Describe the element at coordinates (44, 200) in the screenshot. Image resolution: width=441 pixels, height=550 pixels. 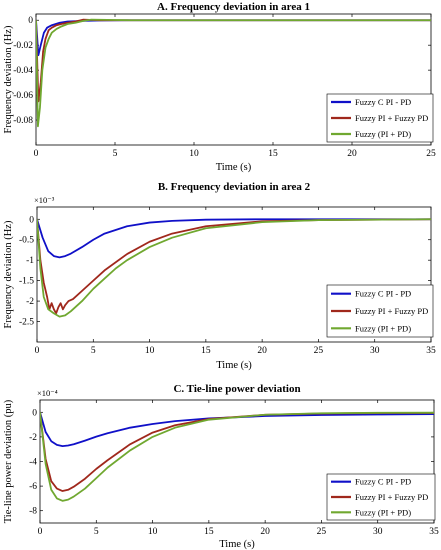
I see `y-exponent-label: ×10⁻³` at that location.